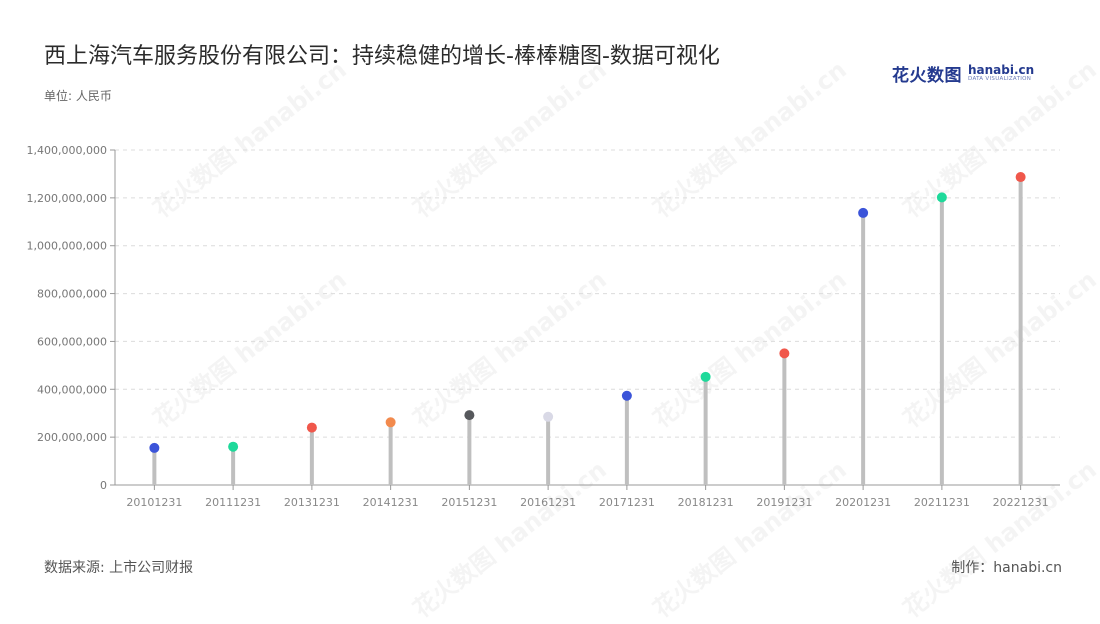 This screenshot has width=1100, height=624. I want to click on chart-title: 西上海汽车服务股份有限公司：持续稳健的增长-棒棒糖图-数据可视化, so click(382, 56).